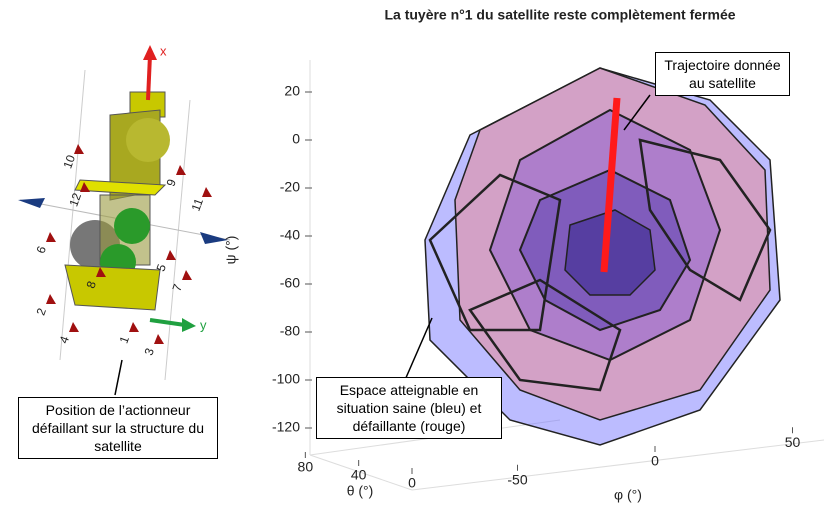  Describe the element at coordinates (65, 339) in the screenshot. I see `actuator-label: 4` at that location.